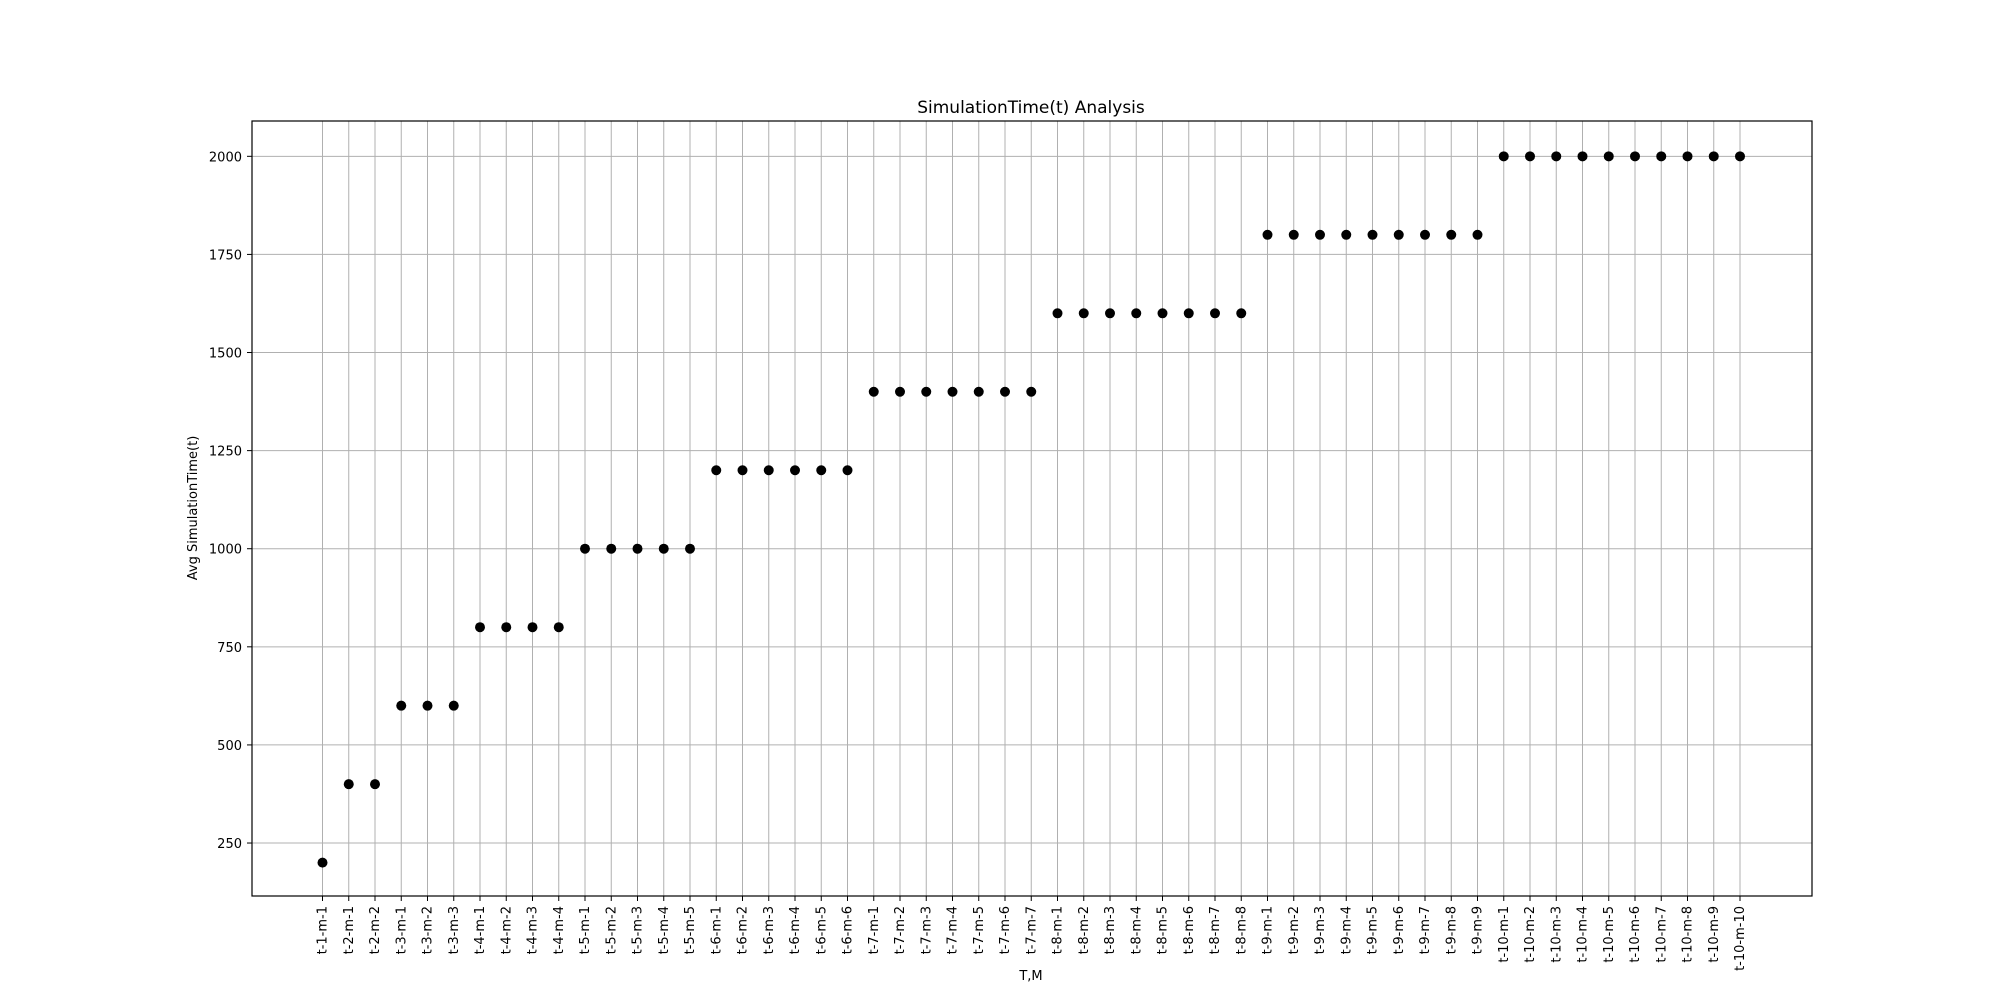  Describe the element at coordinates (1136, 930) in the screenshot. I see `x-tick-label: t-8-m-4` at that location.